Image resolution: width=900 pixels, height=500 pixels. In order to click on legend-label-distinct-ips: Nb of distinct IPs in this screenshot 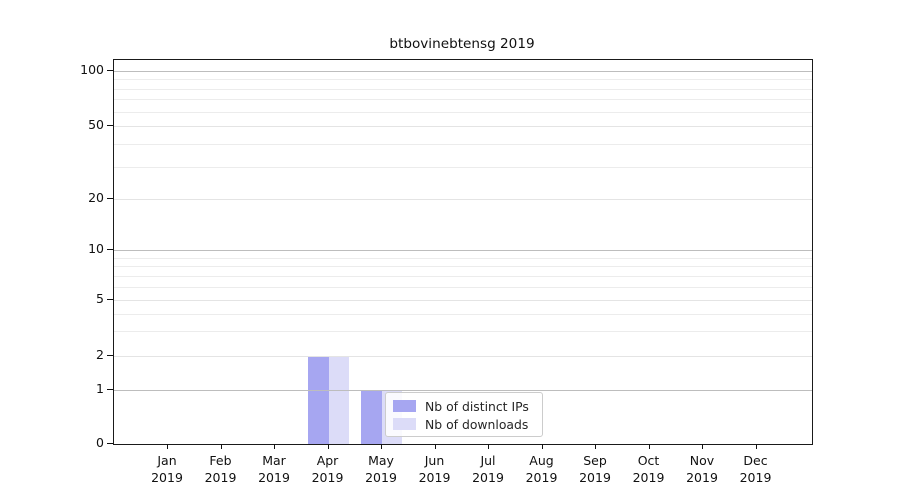, I will do `click(477, 406)`.